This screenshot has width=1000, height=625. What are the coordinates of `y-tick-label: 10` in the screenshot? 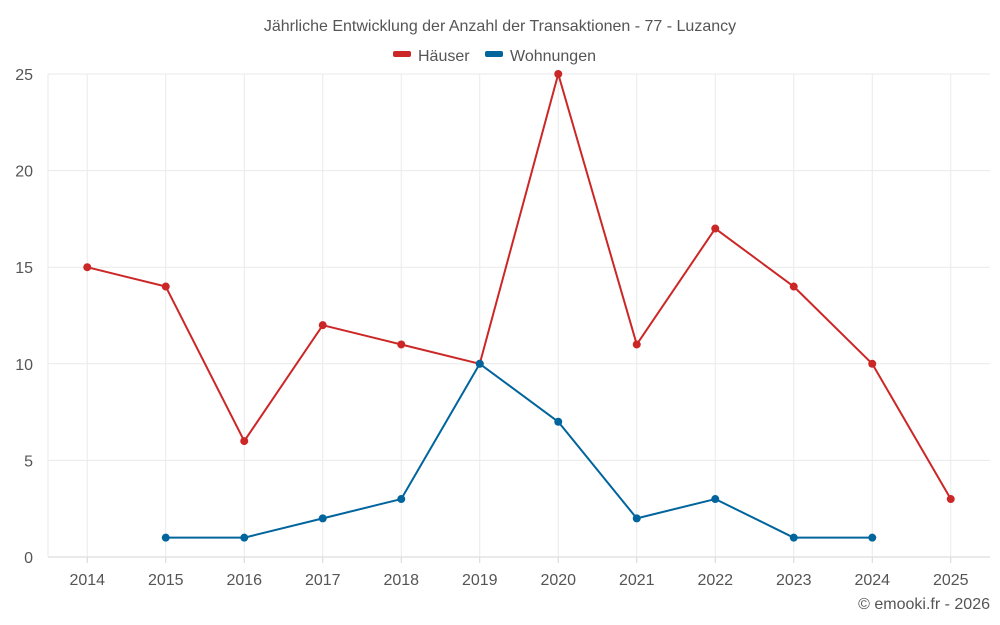 It's located at (24, 365).